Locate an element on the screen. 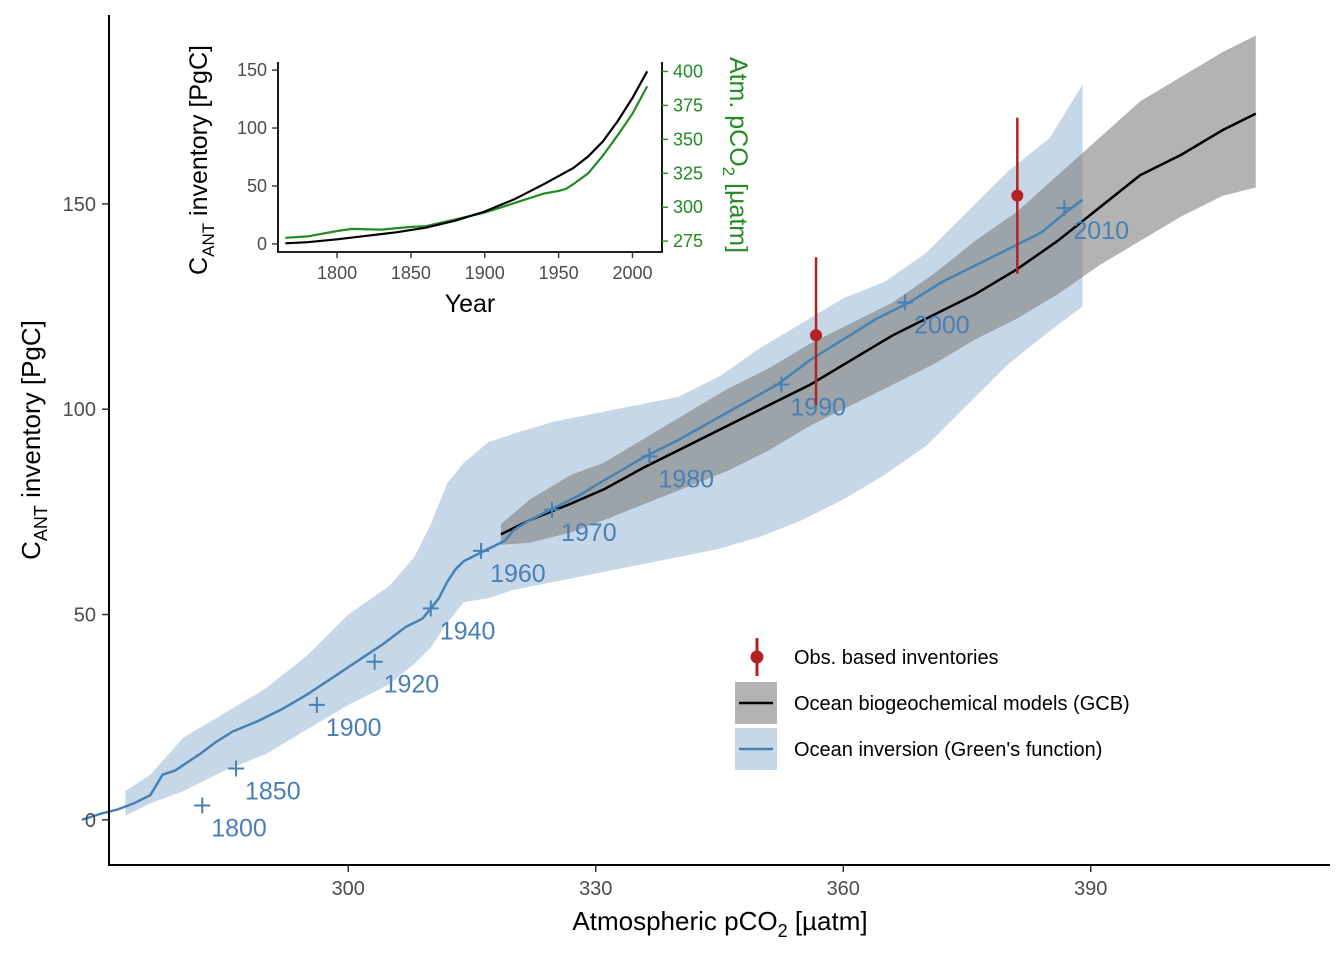  x-tick-label: 390 is located at coordinates (1090, 889).